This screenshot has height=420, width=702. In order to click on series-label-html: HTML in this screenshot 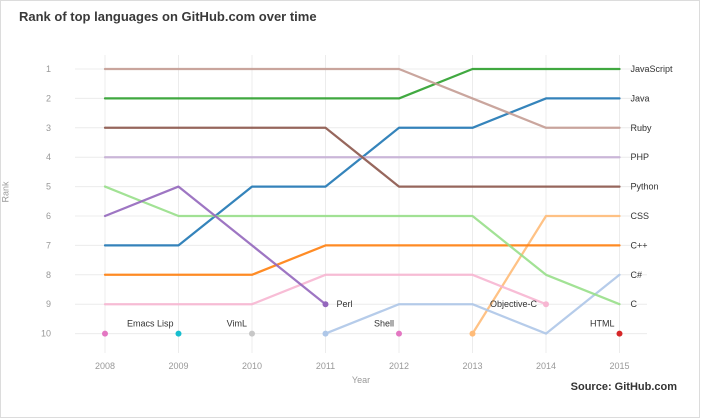, I will do `click(602, 324)`.